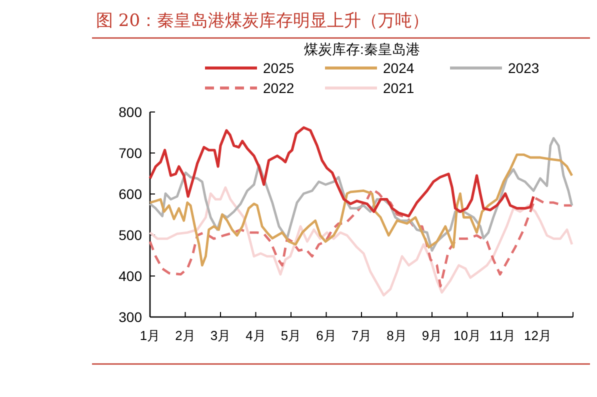 Image resolution: width=597 pixels, height=397 pixels. What do you see at coordinates (398, 68) in the screenshot?
I see `legend-label: 2024` at bounding box center [398, 68].